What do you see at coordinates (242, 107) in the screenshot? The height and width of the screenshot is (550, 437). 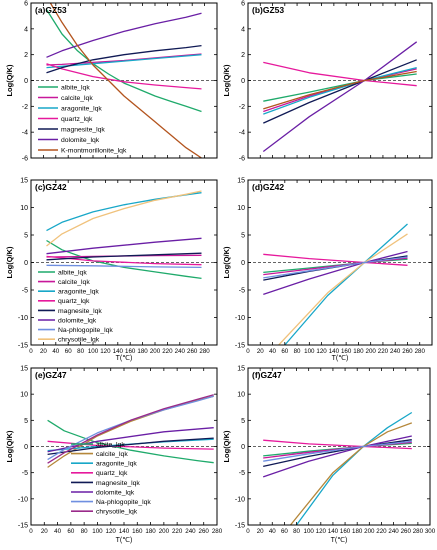 I see `y-tick-label: -2` at bounding box center [242, 107].